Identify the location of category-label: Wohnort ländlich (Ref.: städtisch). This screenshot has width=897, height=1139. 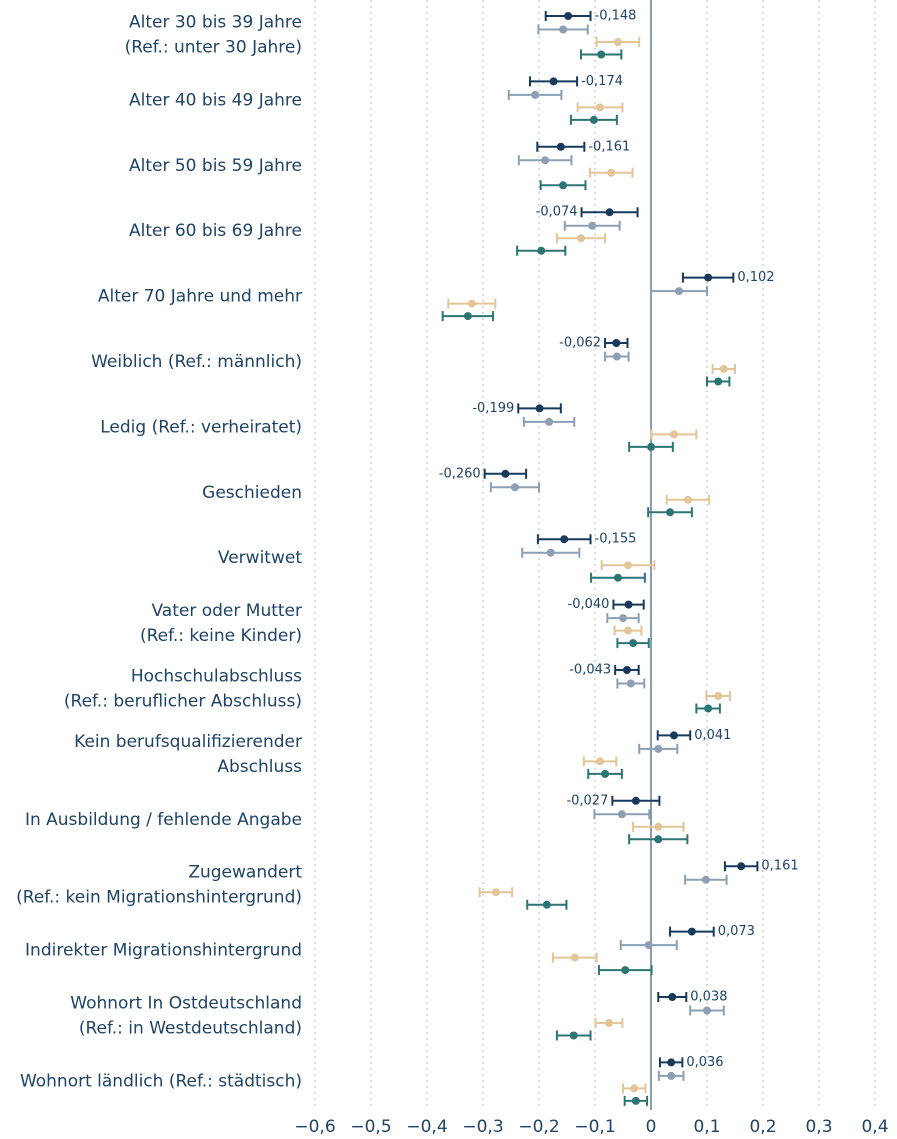
(161, 1081).